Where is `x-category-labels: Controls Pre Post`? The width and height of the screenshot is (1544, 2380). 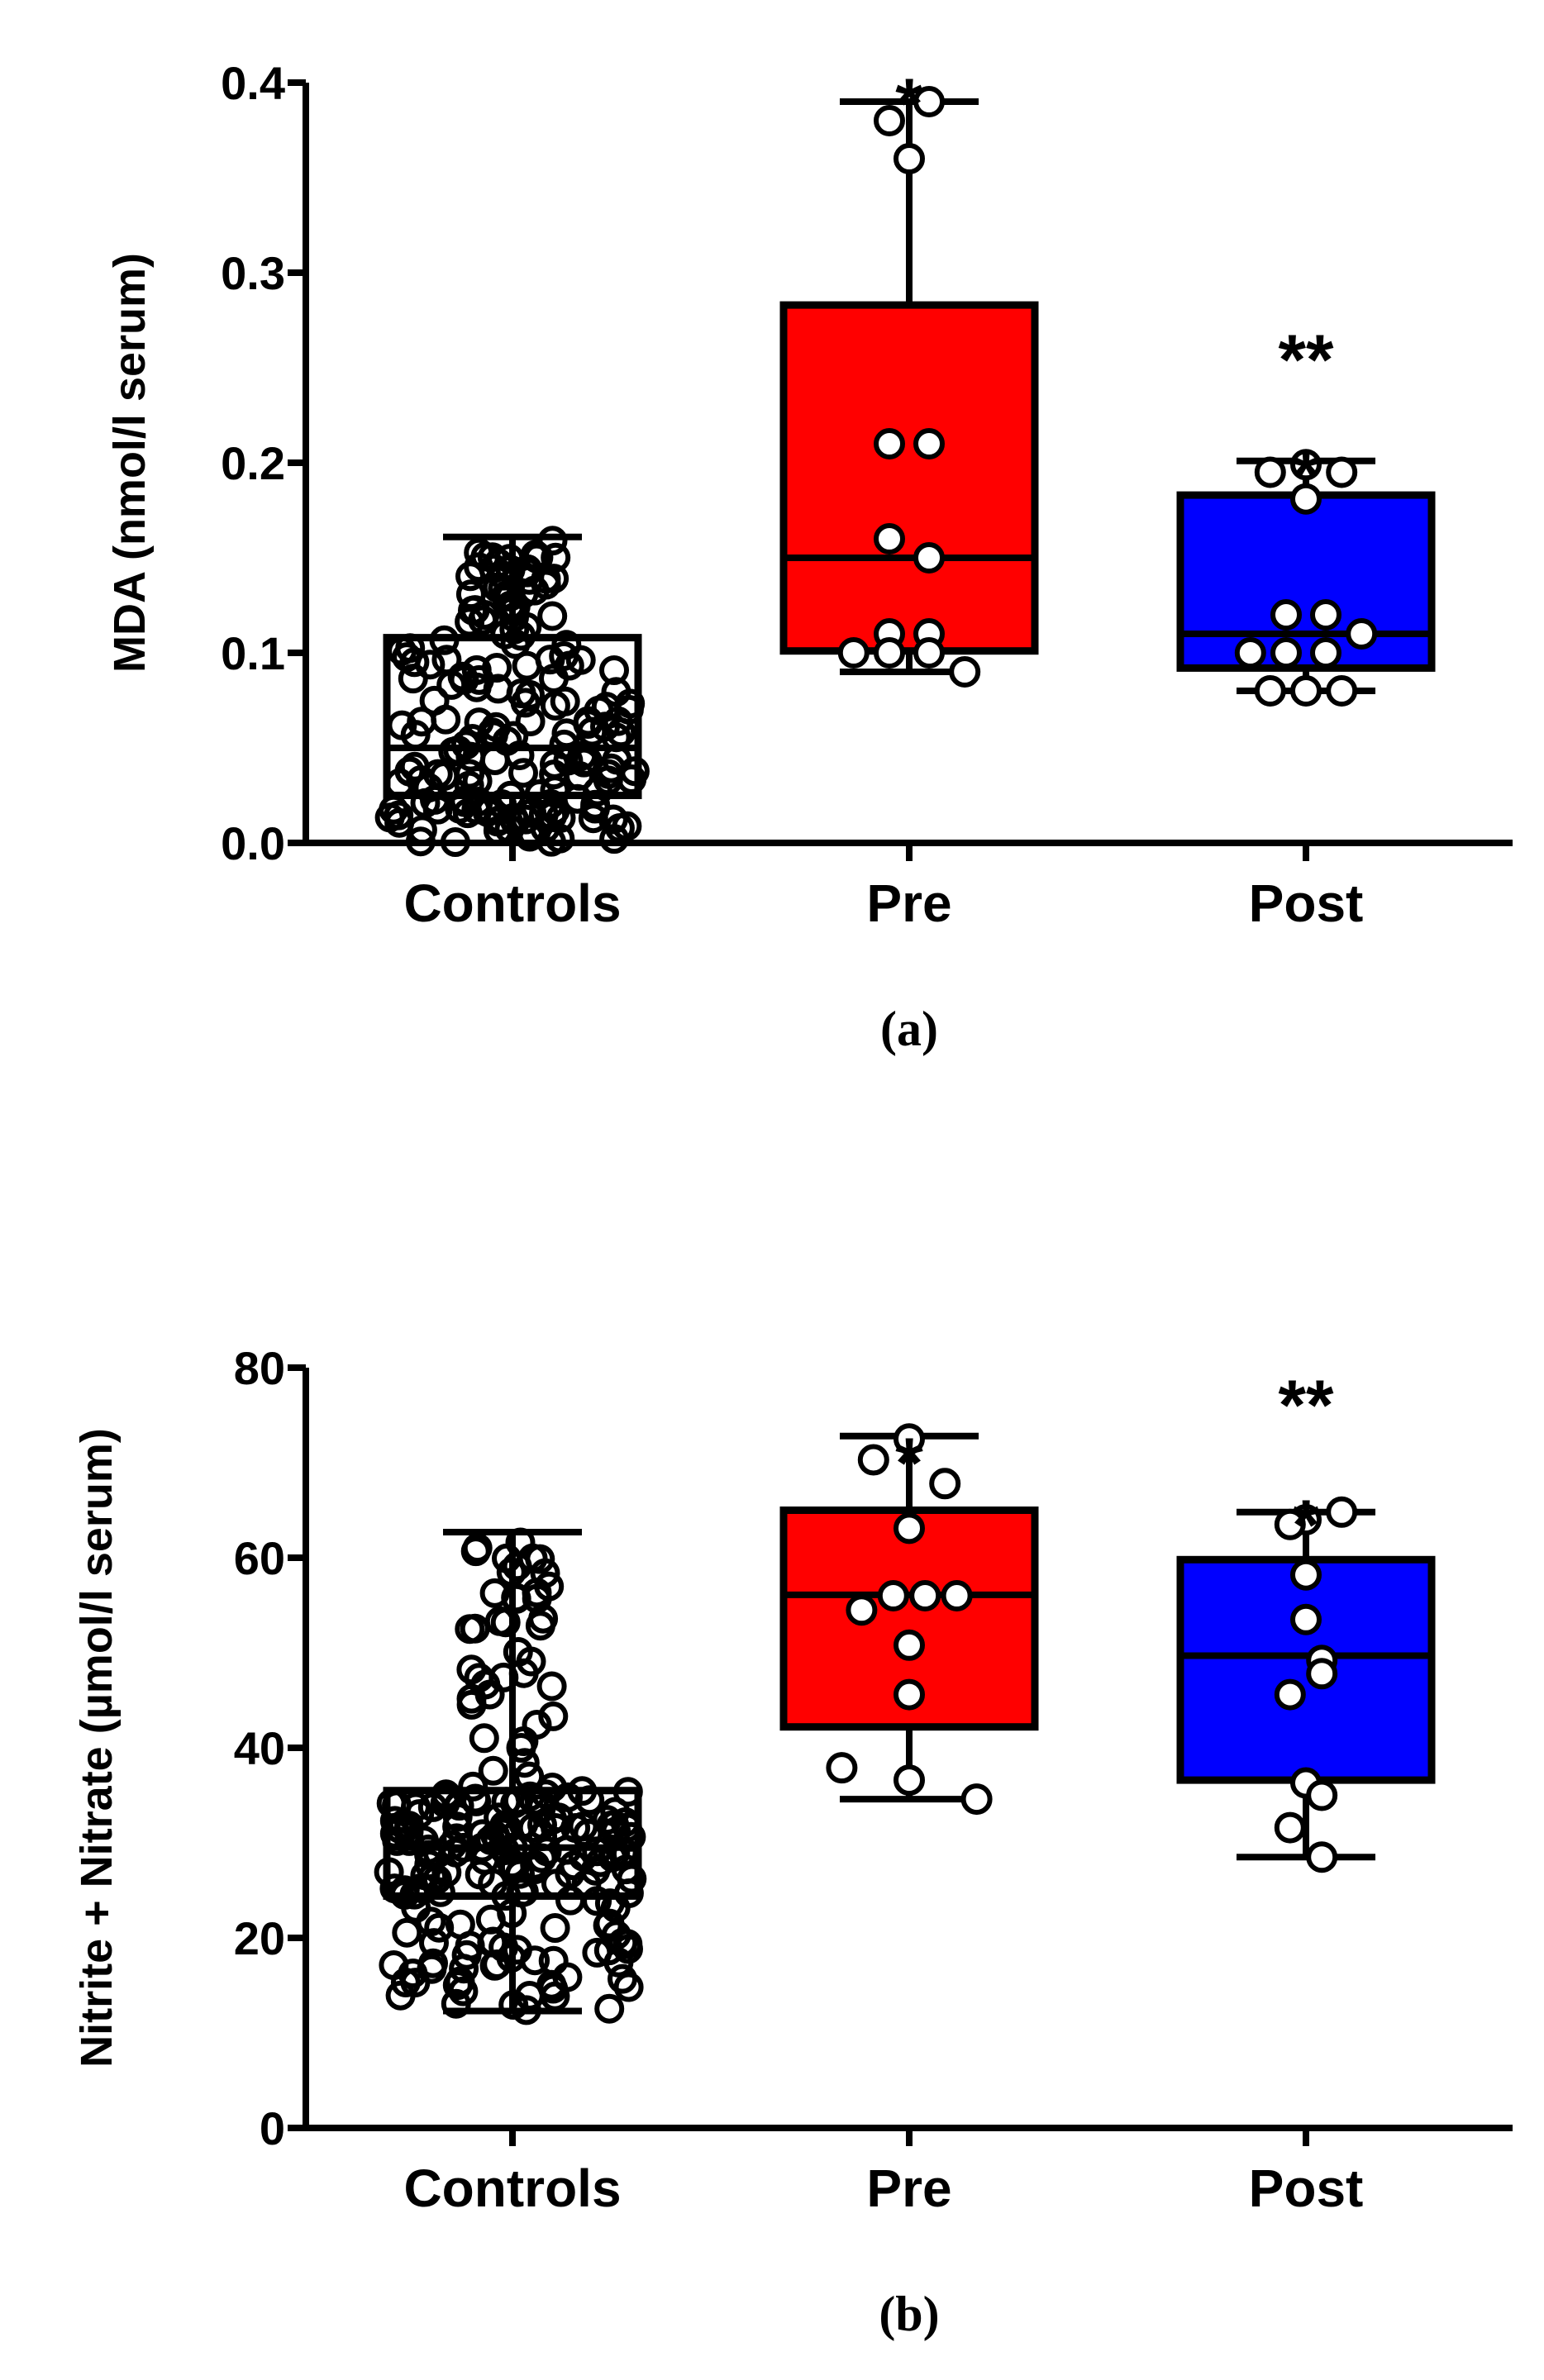 x-category-labels: Controls Pre Post is located at coordinates (883, 903).